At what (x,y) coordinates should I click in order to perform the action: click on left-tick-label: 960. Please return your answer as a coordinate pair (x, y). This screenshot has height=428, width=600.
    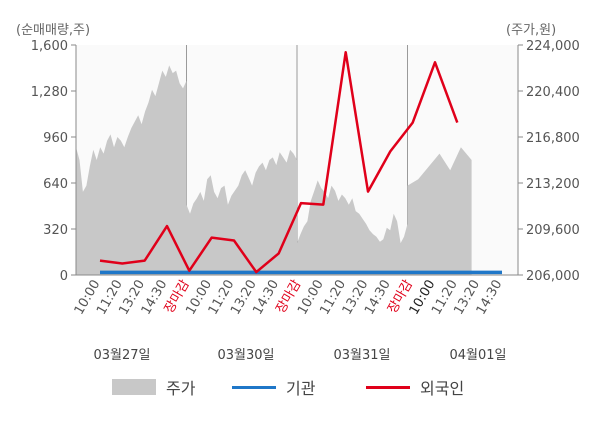
    Looking at the image, I should click on (55, 138).